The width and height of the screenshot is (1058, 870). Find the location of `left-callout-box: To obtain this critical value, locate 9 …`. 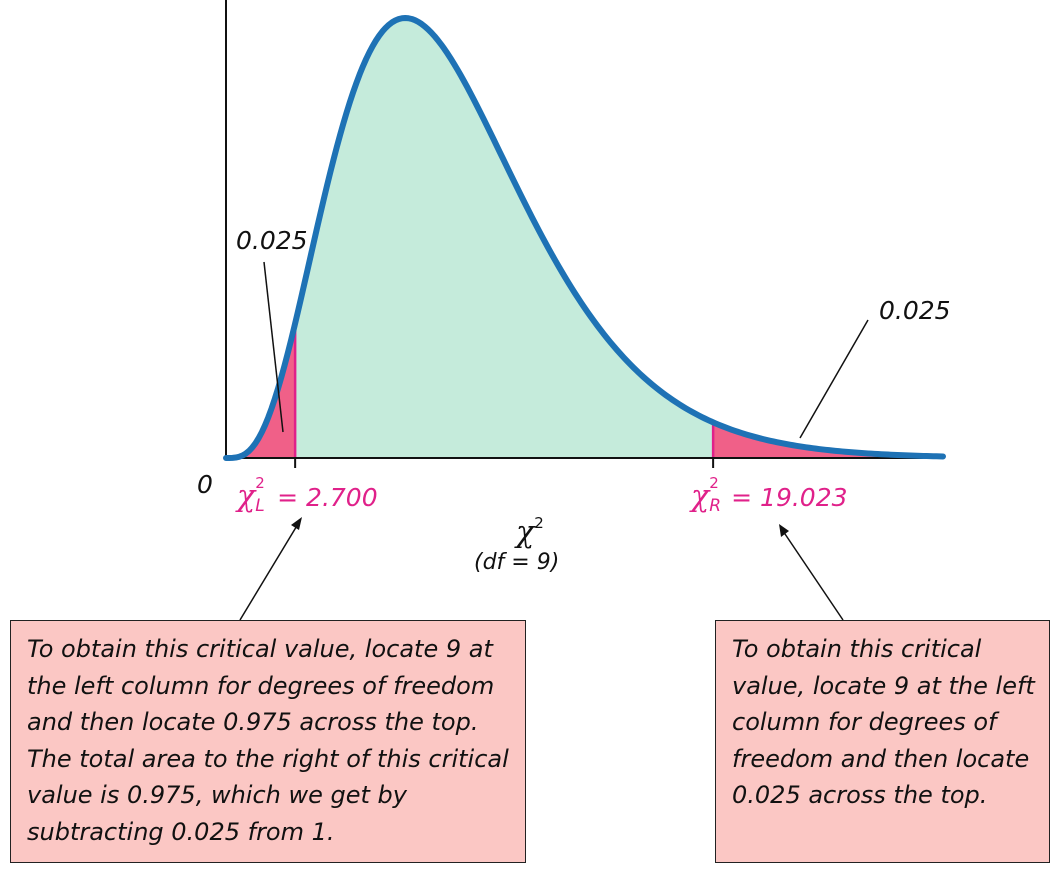

left-callout-box: To obtain this critical value, locate 9 … is located at coordinates (268, 741).